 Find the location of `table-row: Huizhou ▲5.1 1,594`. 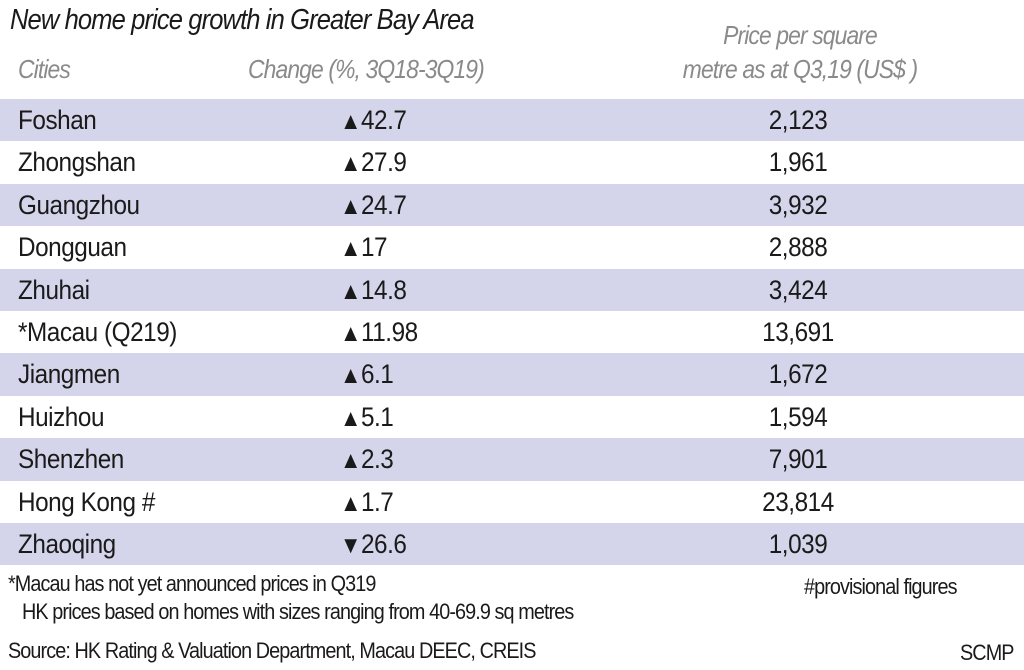

table-row: Huizhou ▲5.1 1,594 is located at coordinates (512, 417).